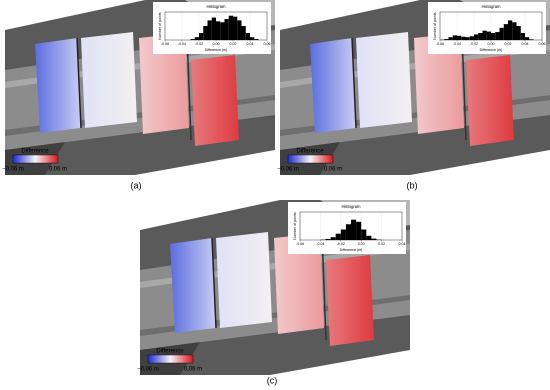 The width and height of the screenshot is (550, 390). What do you see at coordinates (136, 185) in the screenshot?
I see `panel-label: (a)` at bounding box center [136, 185].